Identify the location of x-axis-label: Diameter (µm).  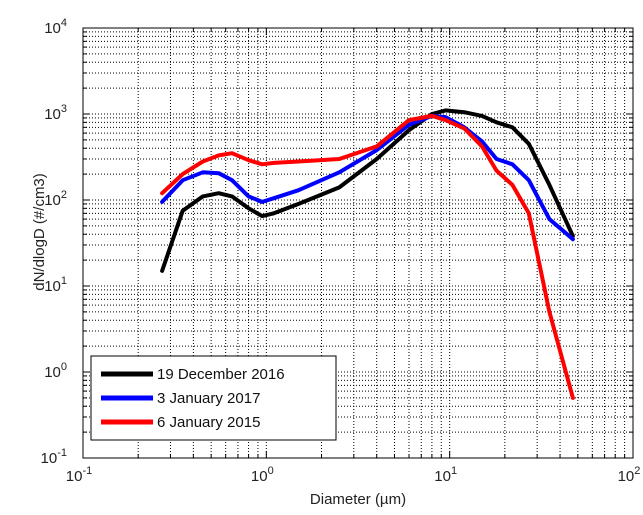
(358, 499).